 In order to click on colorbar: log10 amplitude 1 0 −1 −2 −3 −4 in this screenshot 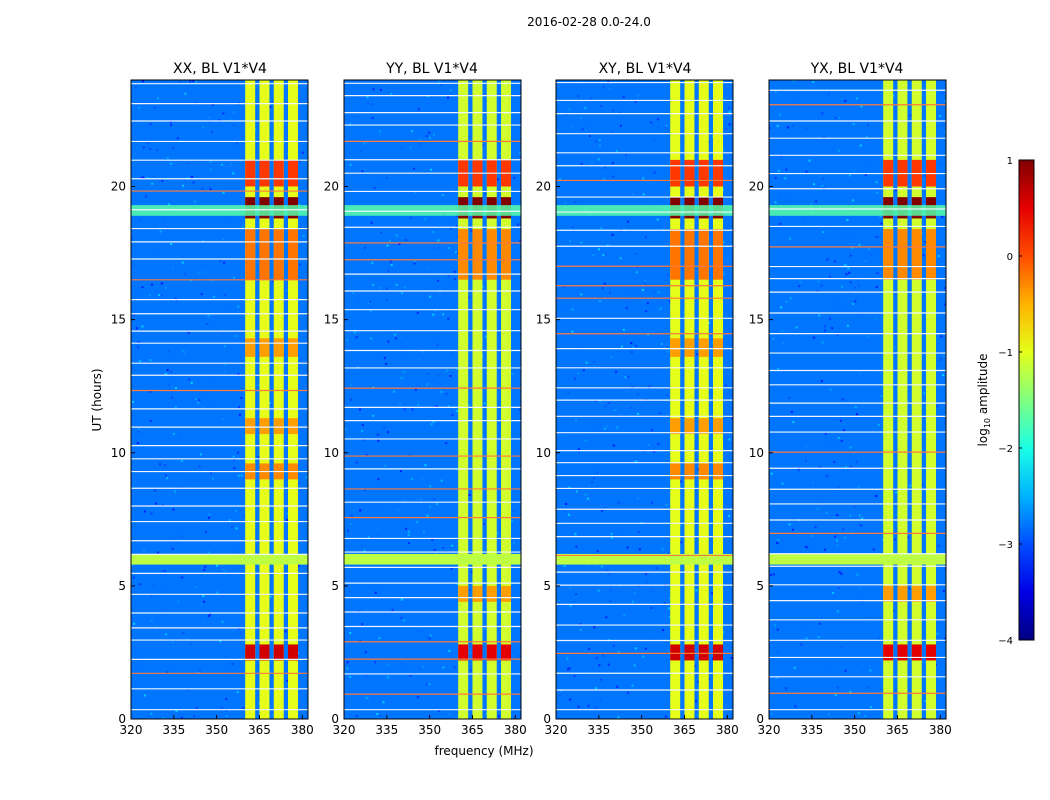, I will do `click(1005, 401)`.